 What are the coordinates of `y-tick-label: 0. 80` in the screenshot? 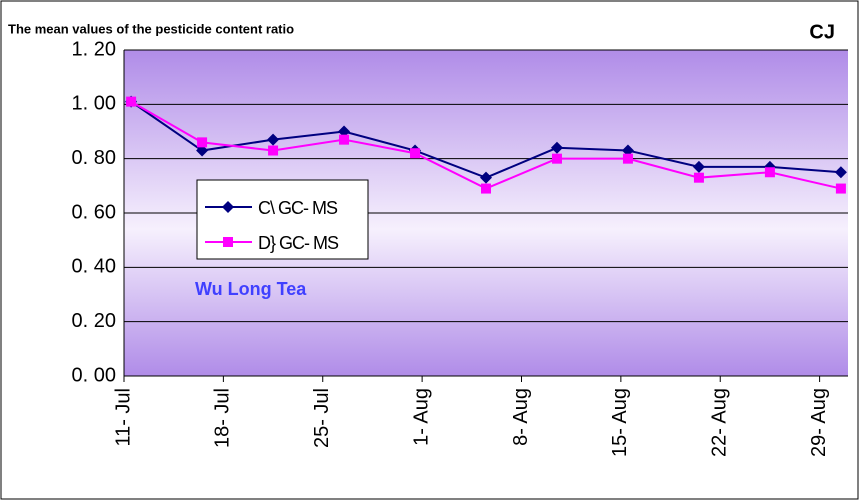 It's located at (94, 158).